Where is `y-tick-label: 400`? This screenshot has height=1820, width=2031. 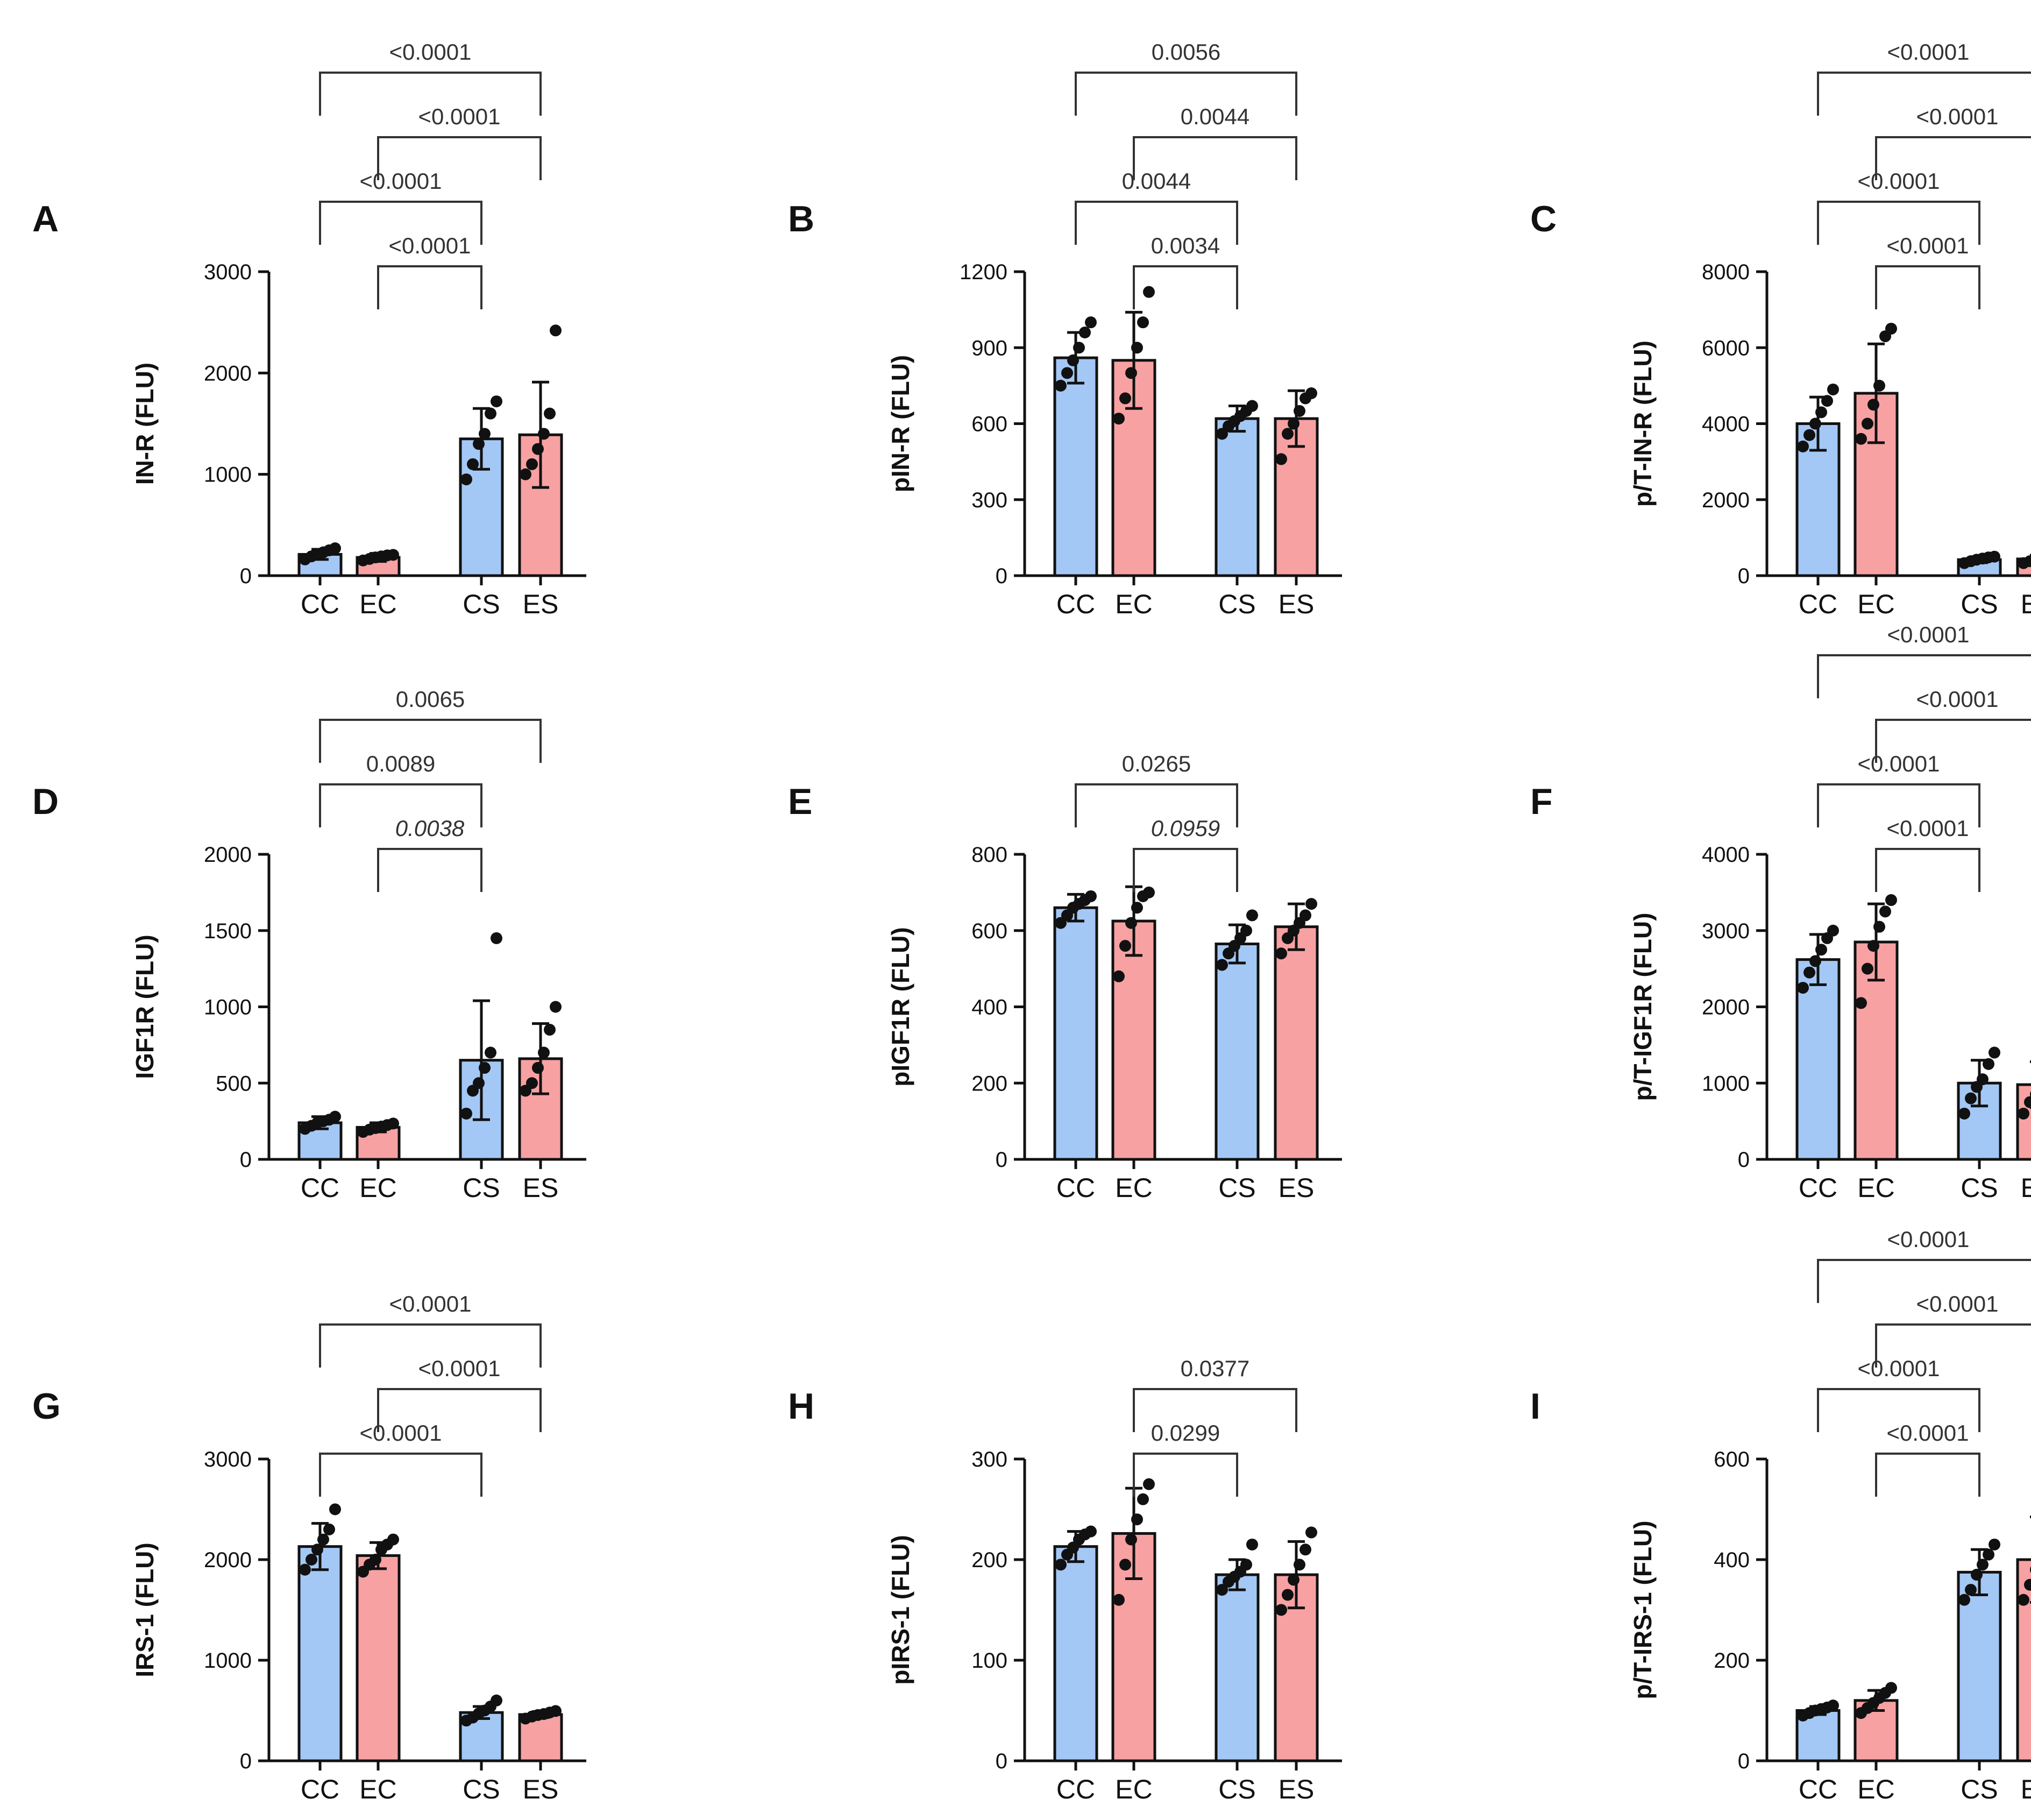 y-tick-label: 400 is located at coordinates (1732, 1560).